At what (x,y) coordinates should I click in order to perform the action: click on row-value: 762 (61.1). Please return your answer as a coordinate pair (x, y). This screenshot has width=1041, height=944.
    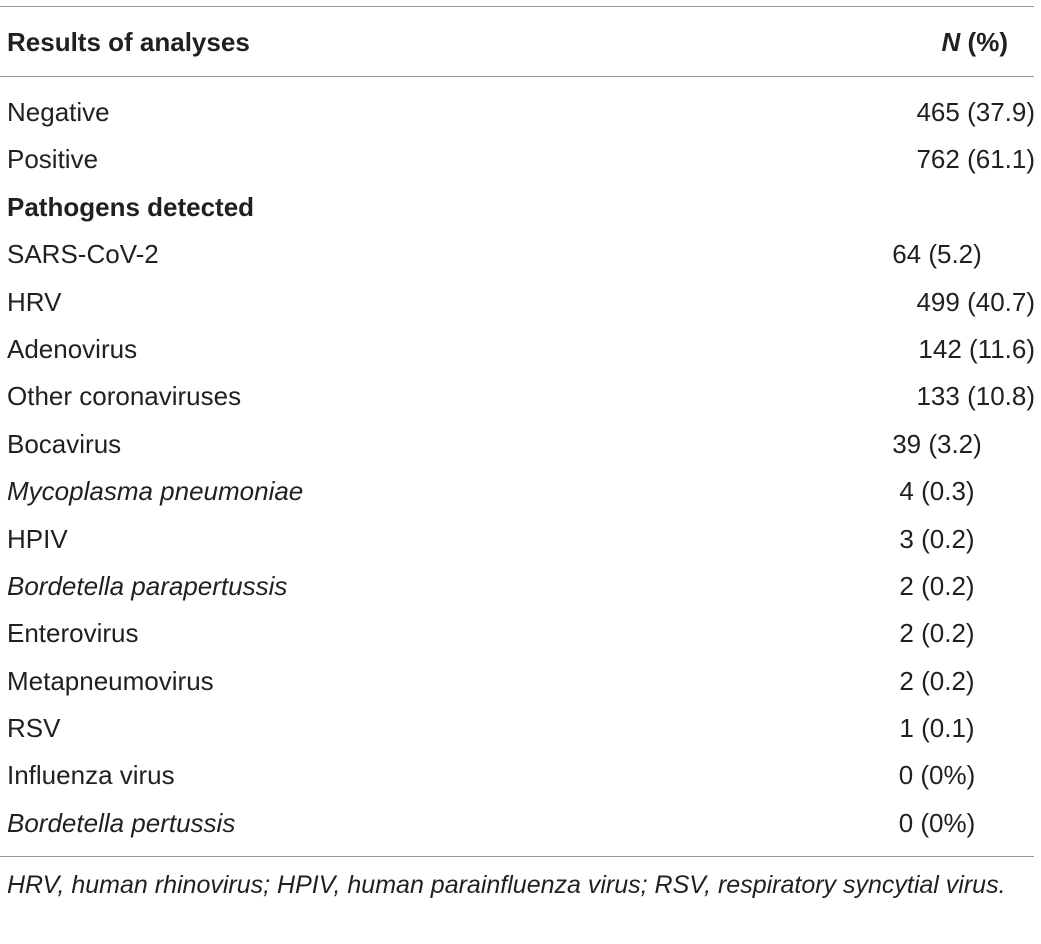
    Looking at the image, I should click on (975, 159).